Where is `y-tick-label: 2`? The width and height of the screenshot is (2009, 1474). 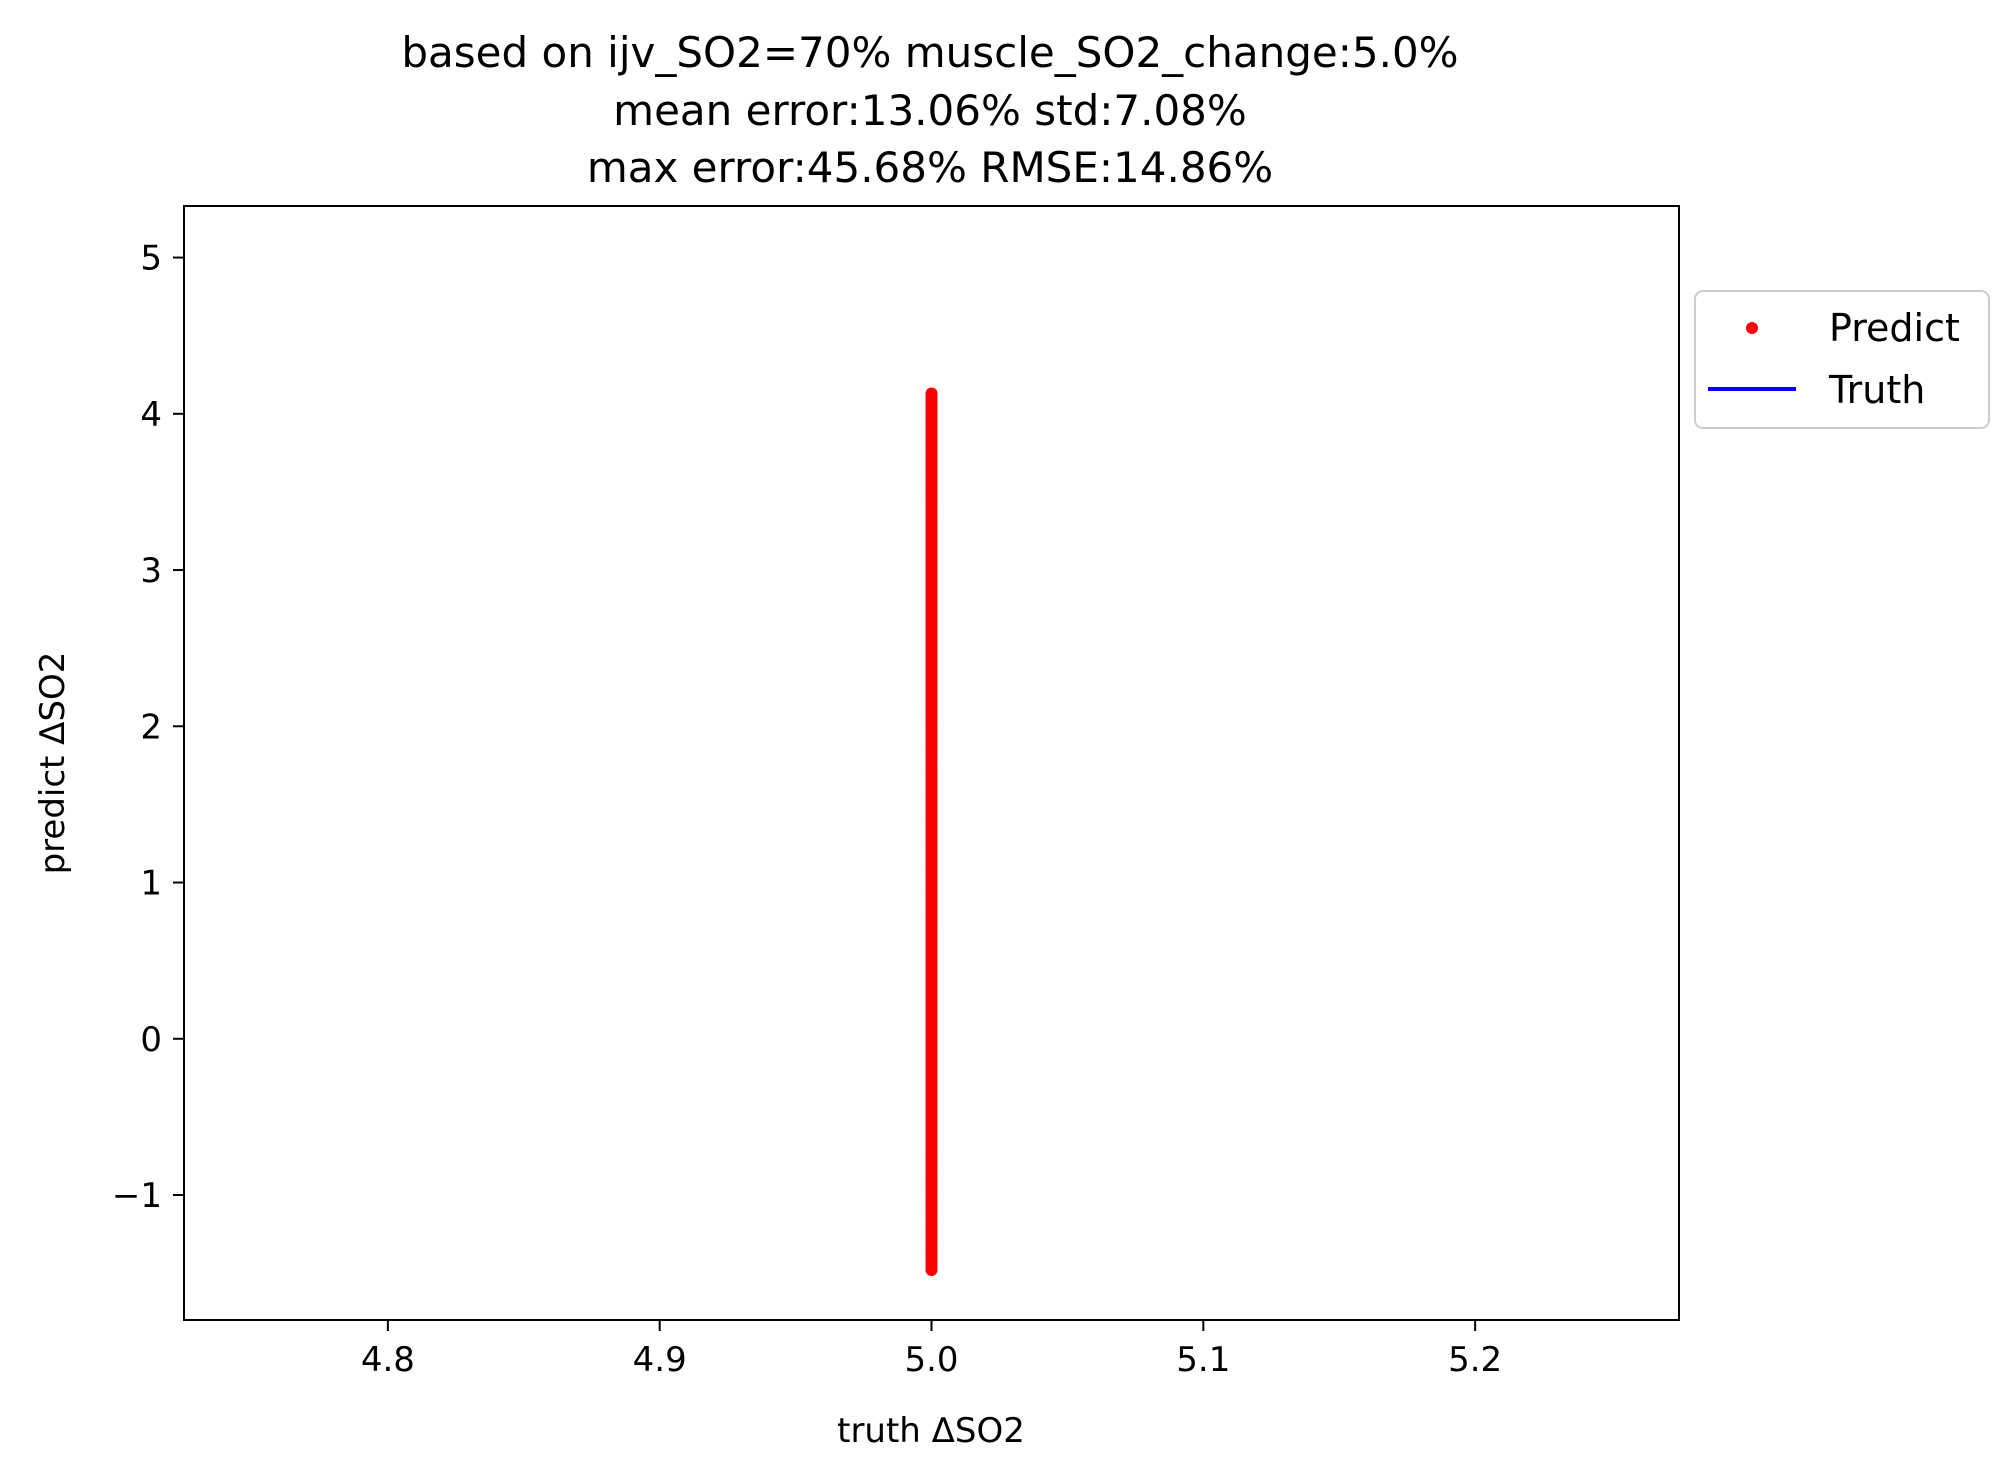 y-tick-label: 2 is located at coordinates (151, 727).